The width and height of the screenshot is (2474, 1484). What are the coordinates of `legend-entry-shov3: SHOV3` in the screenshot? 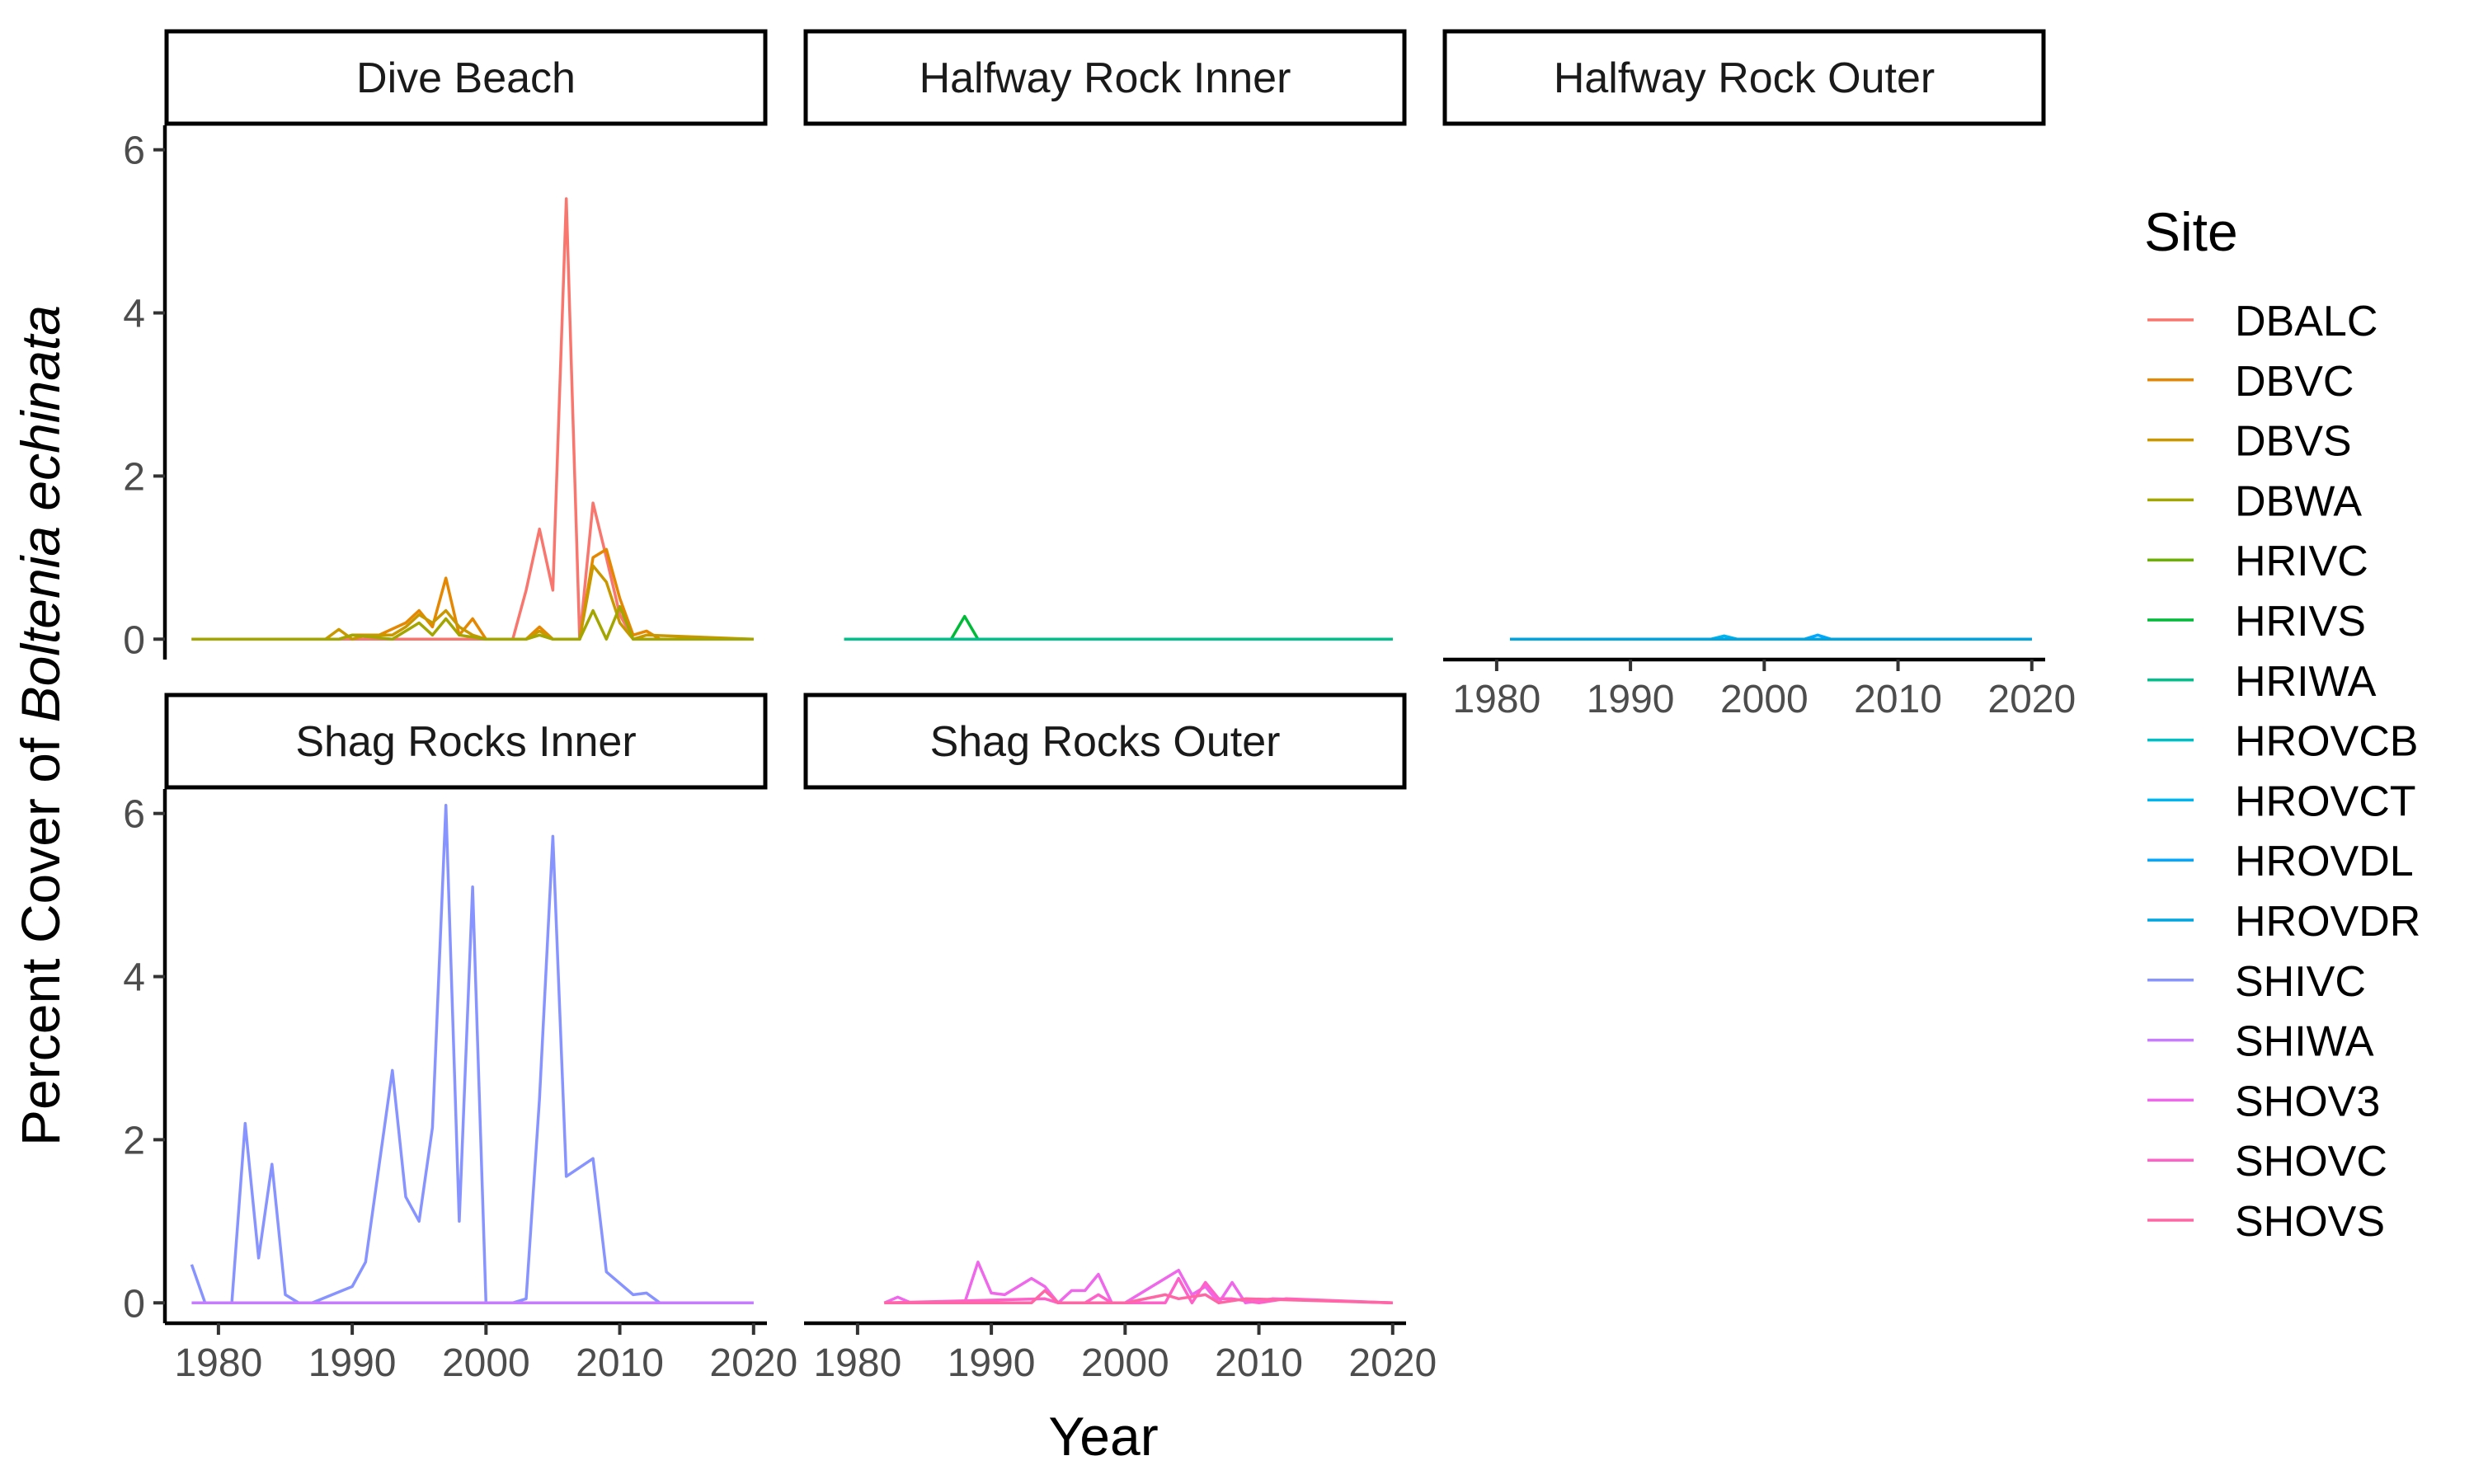 It's located at (2263, 1101).